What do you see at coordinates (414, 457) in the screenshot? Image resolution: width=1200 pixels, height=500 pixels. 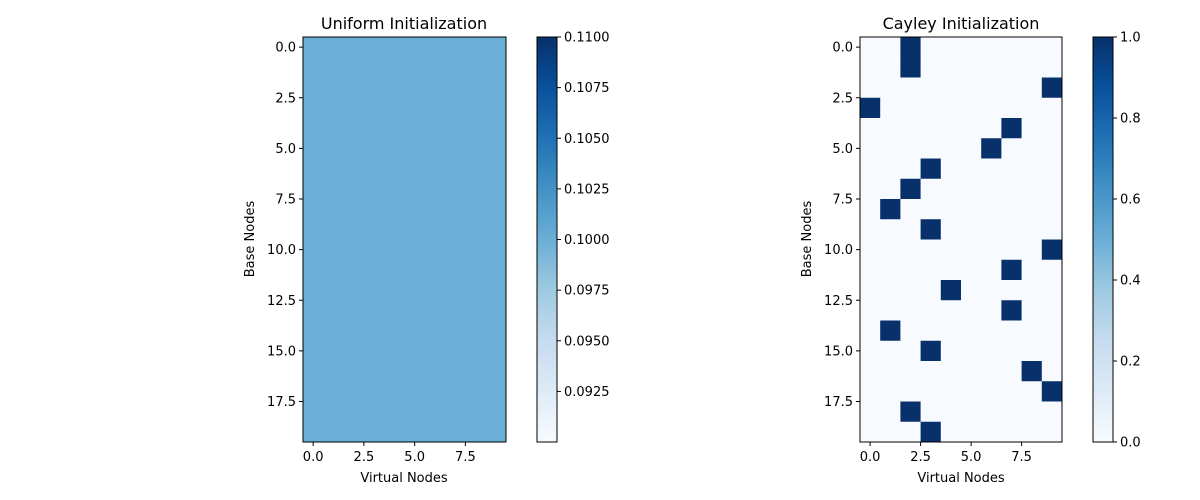 I see `x-tick-label: 5.0` at bounding box center [414, 457].